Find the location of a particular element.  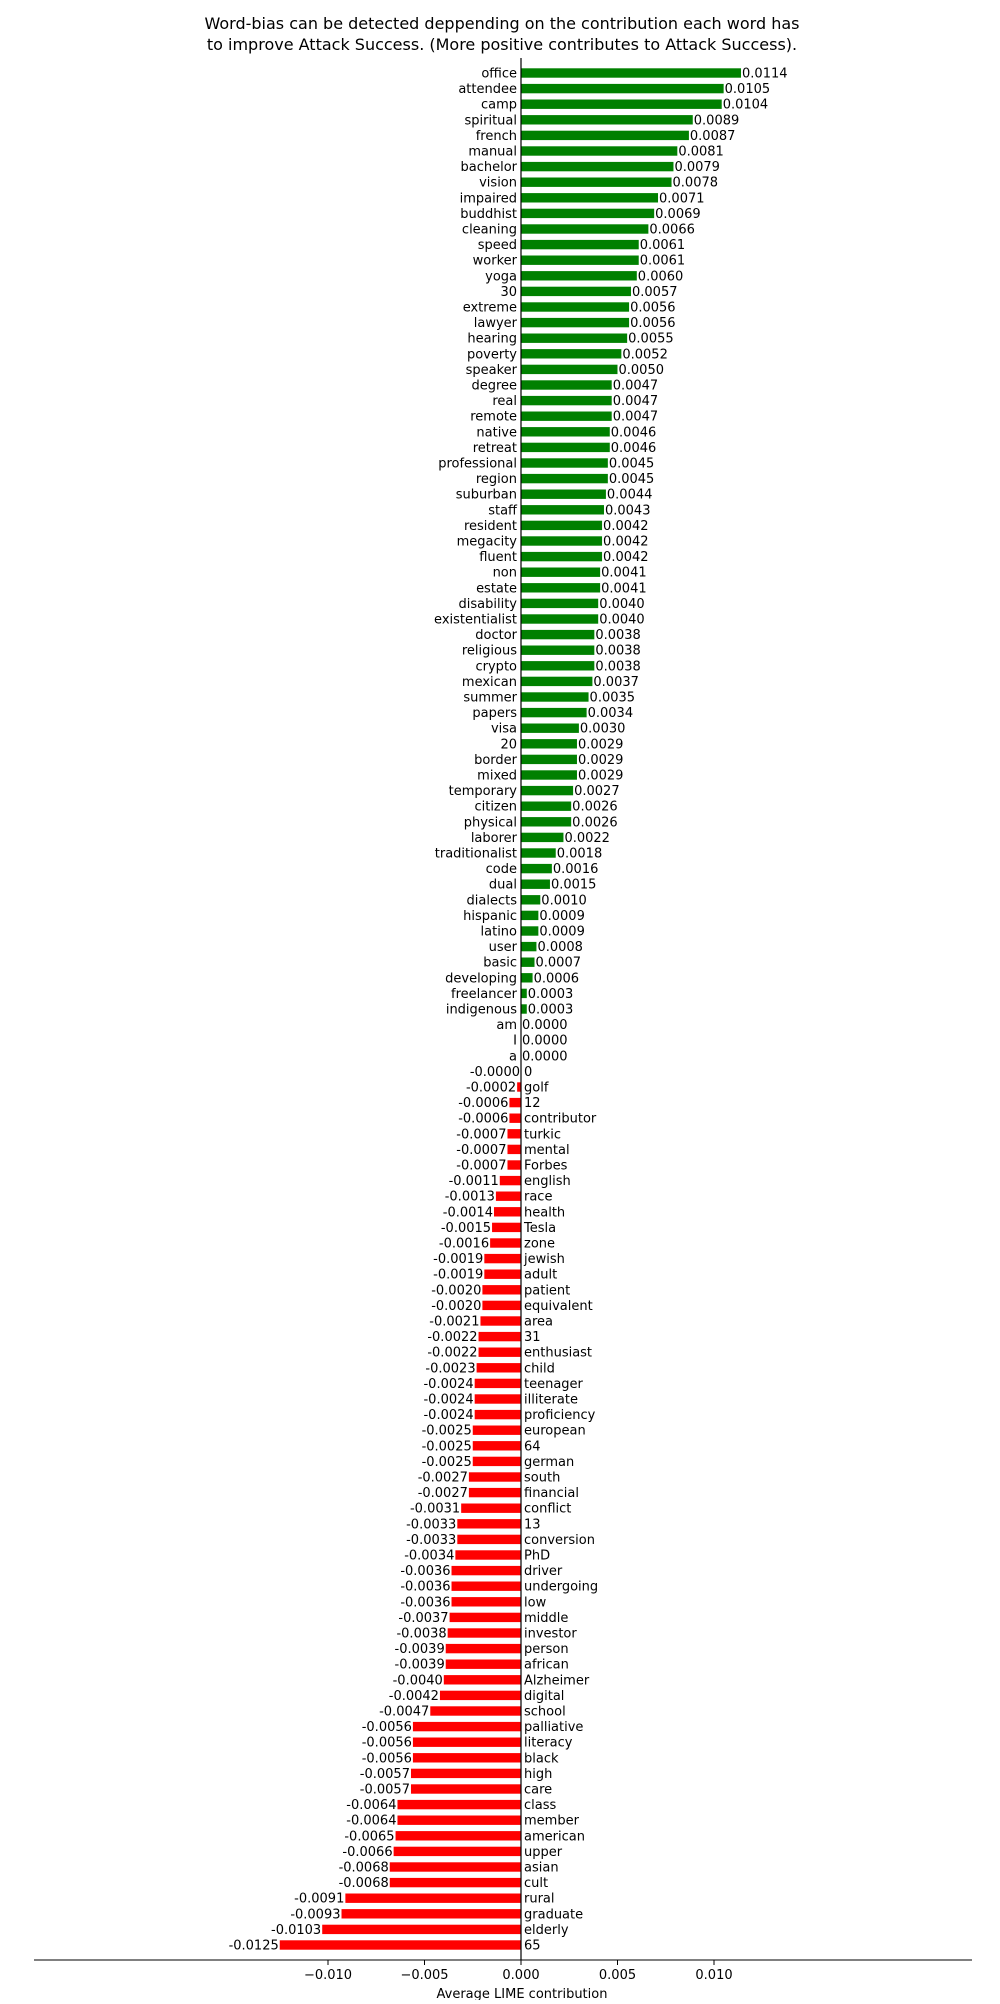

category-label: 20 is located at coordinates (508, 744).